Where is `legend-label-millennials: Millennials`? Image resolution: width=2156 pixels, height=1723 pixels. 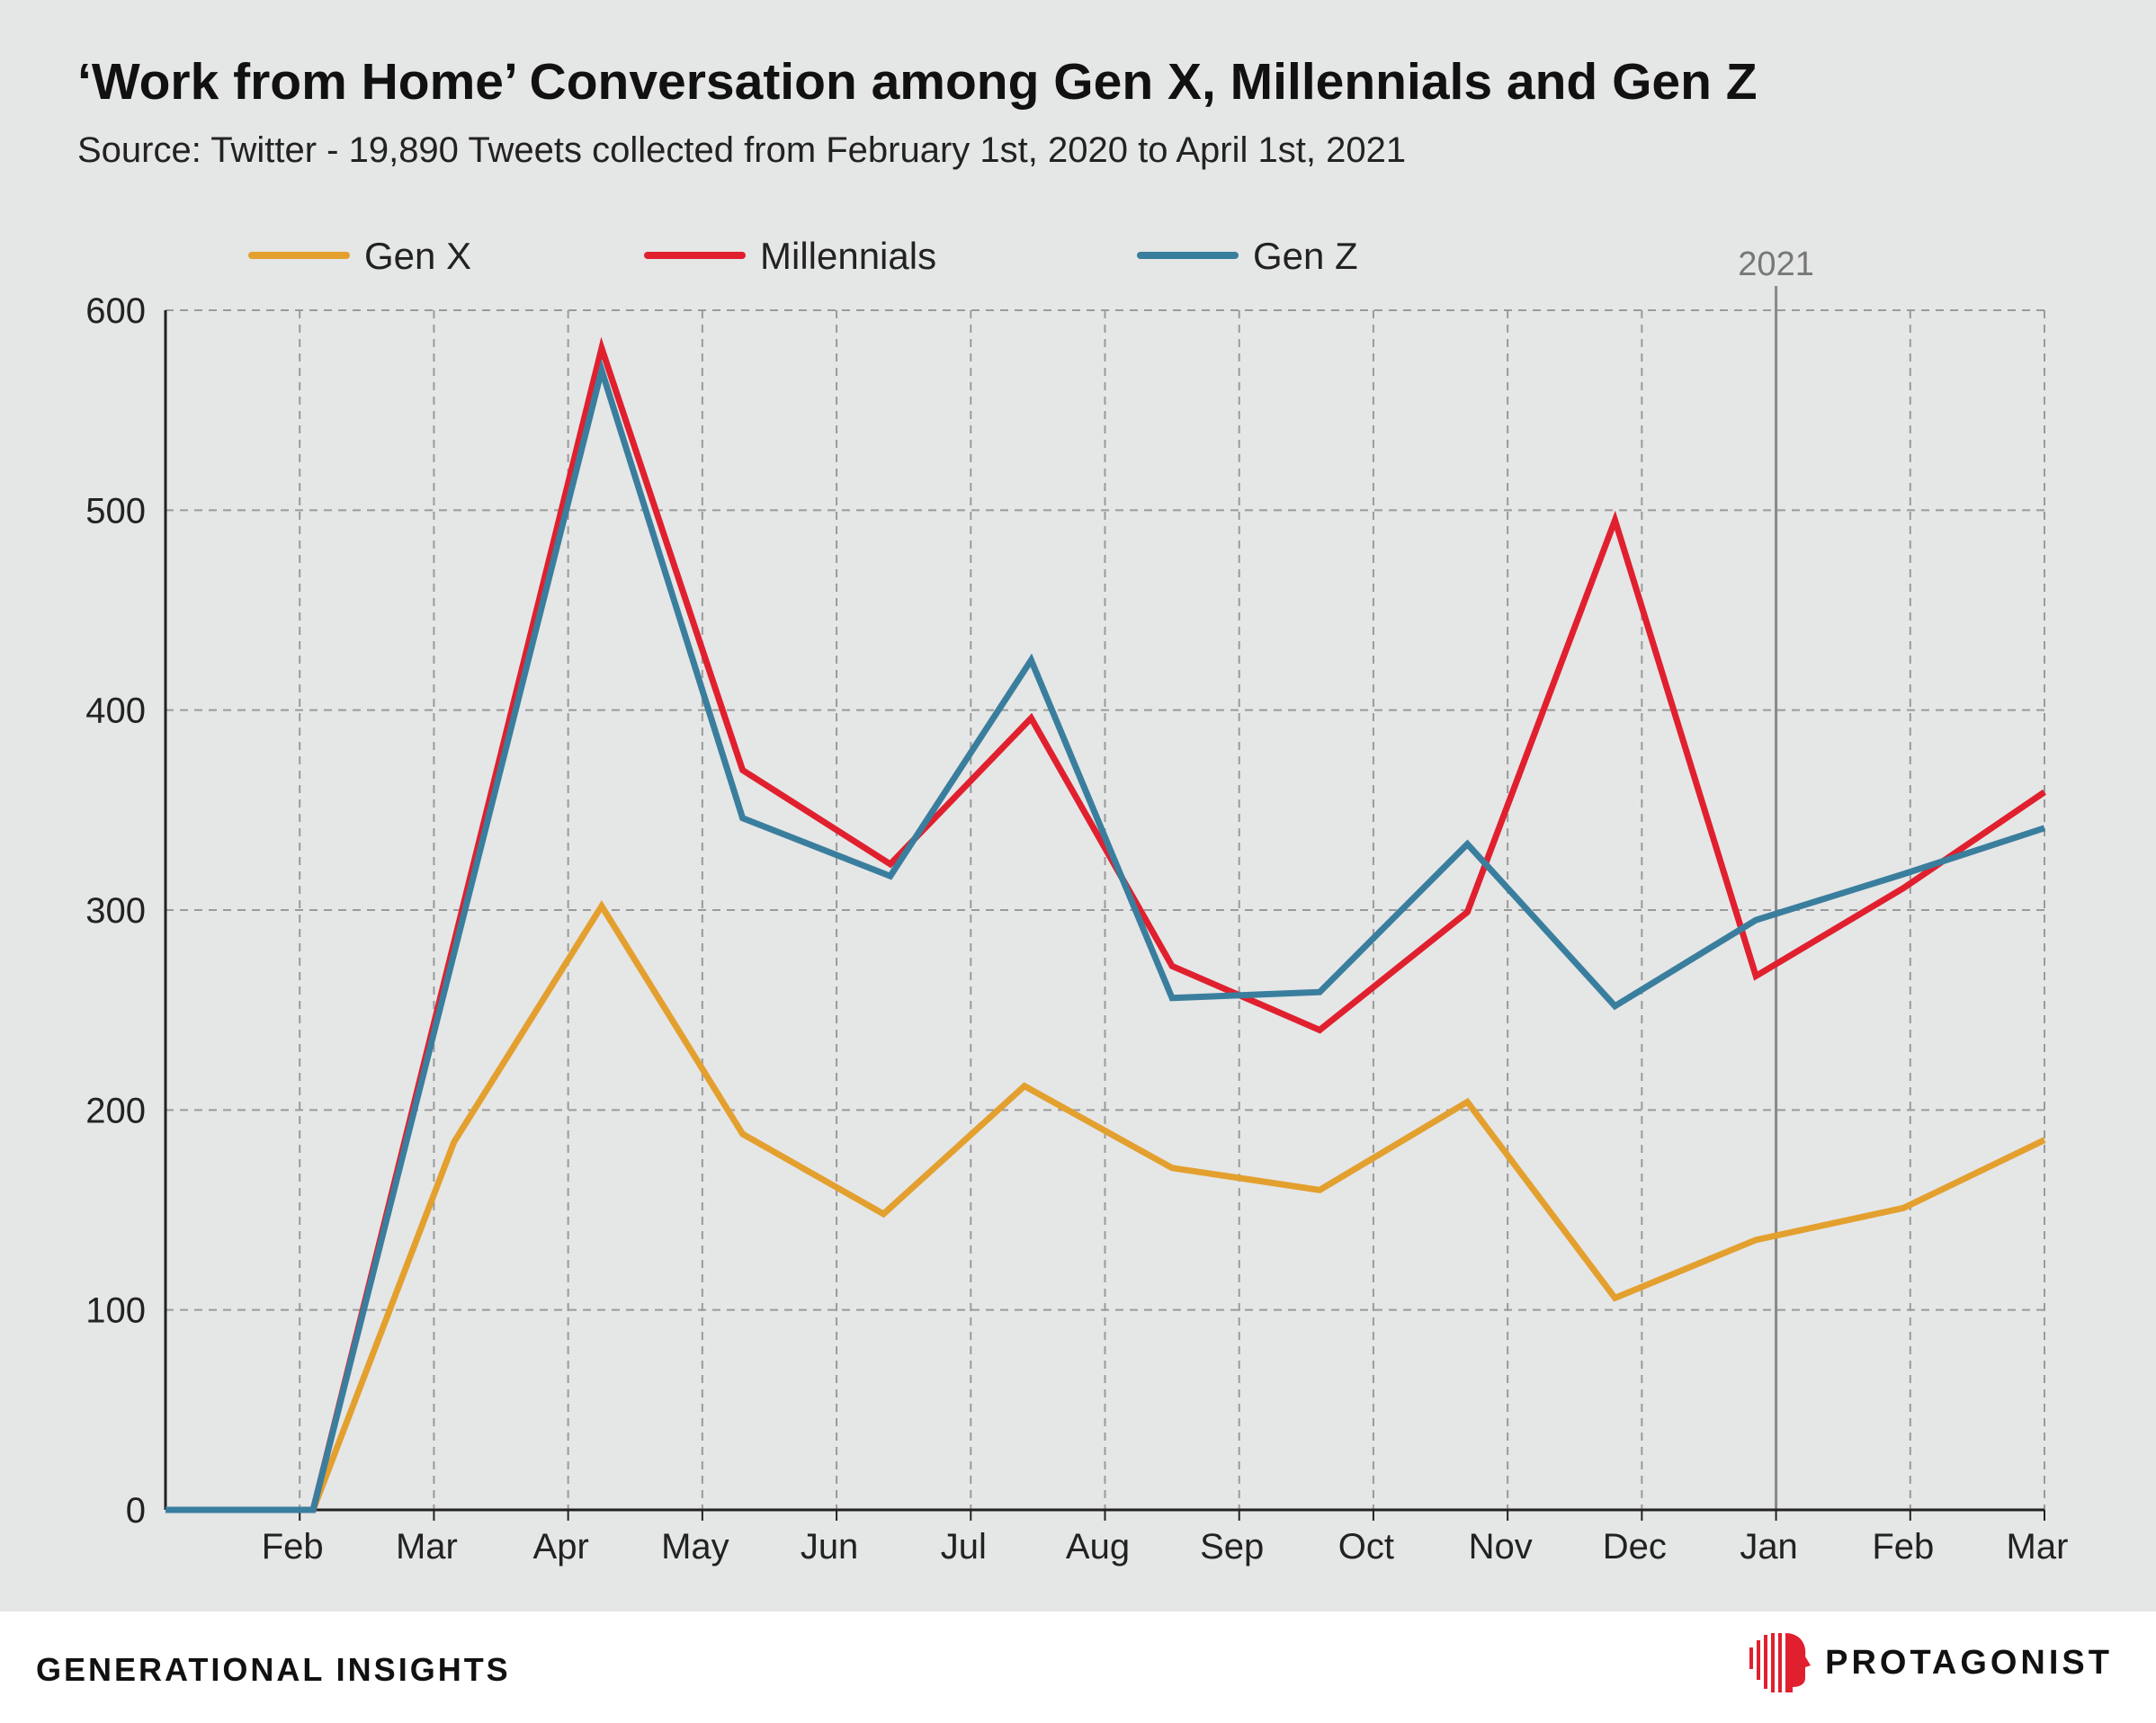 legend-label-millennials: Millennials is located at coordinates (848, 256).